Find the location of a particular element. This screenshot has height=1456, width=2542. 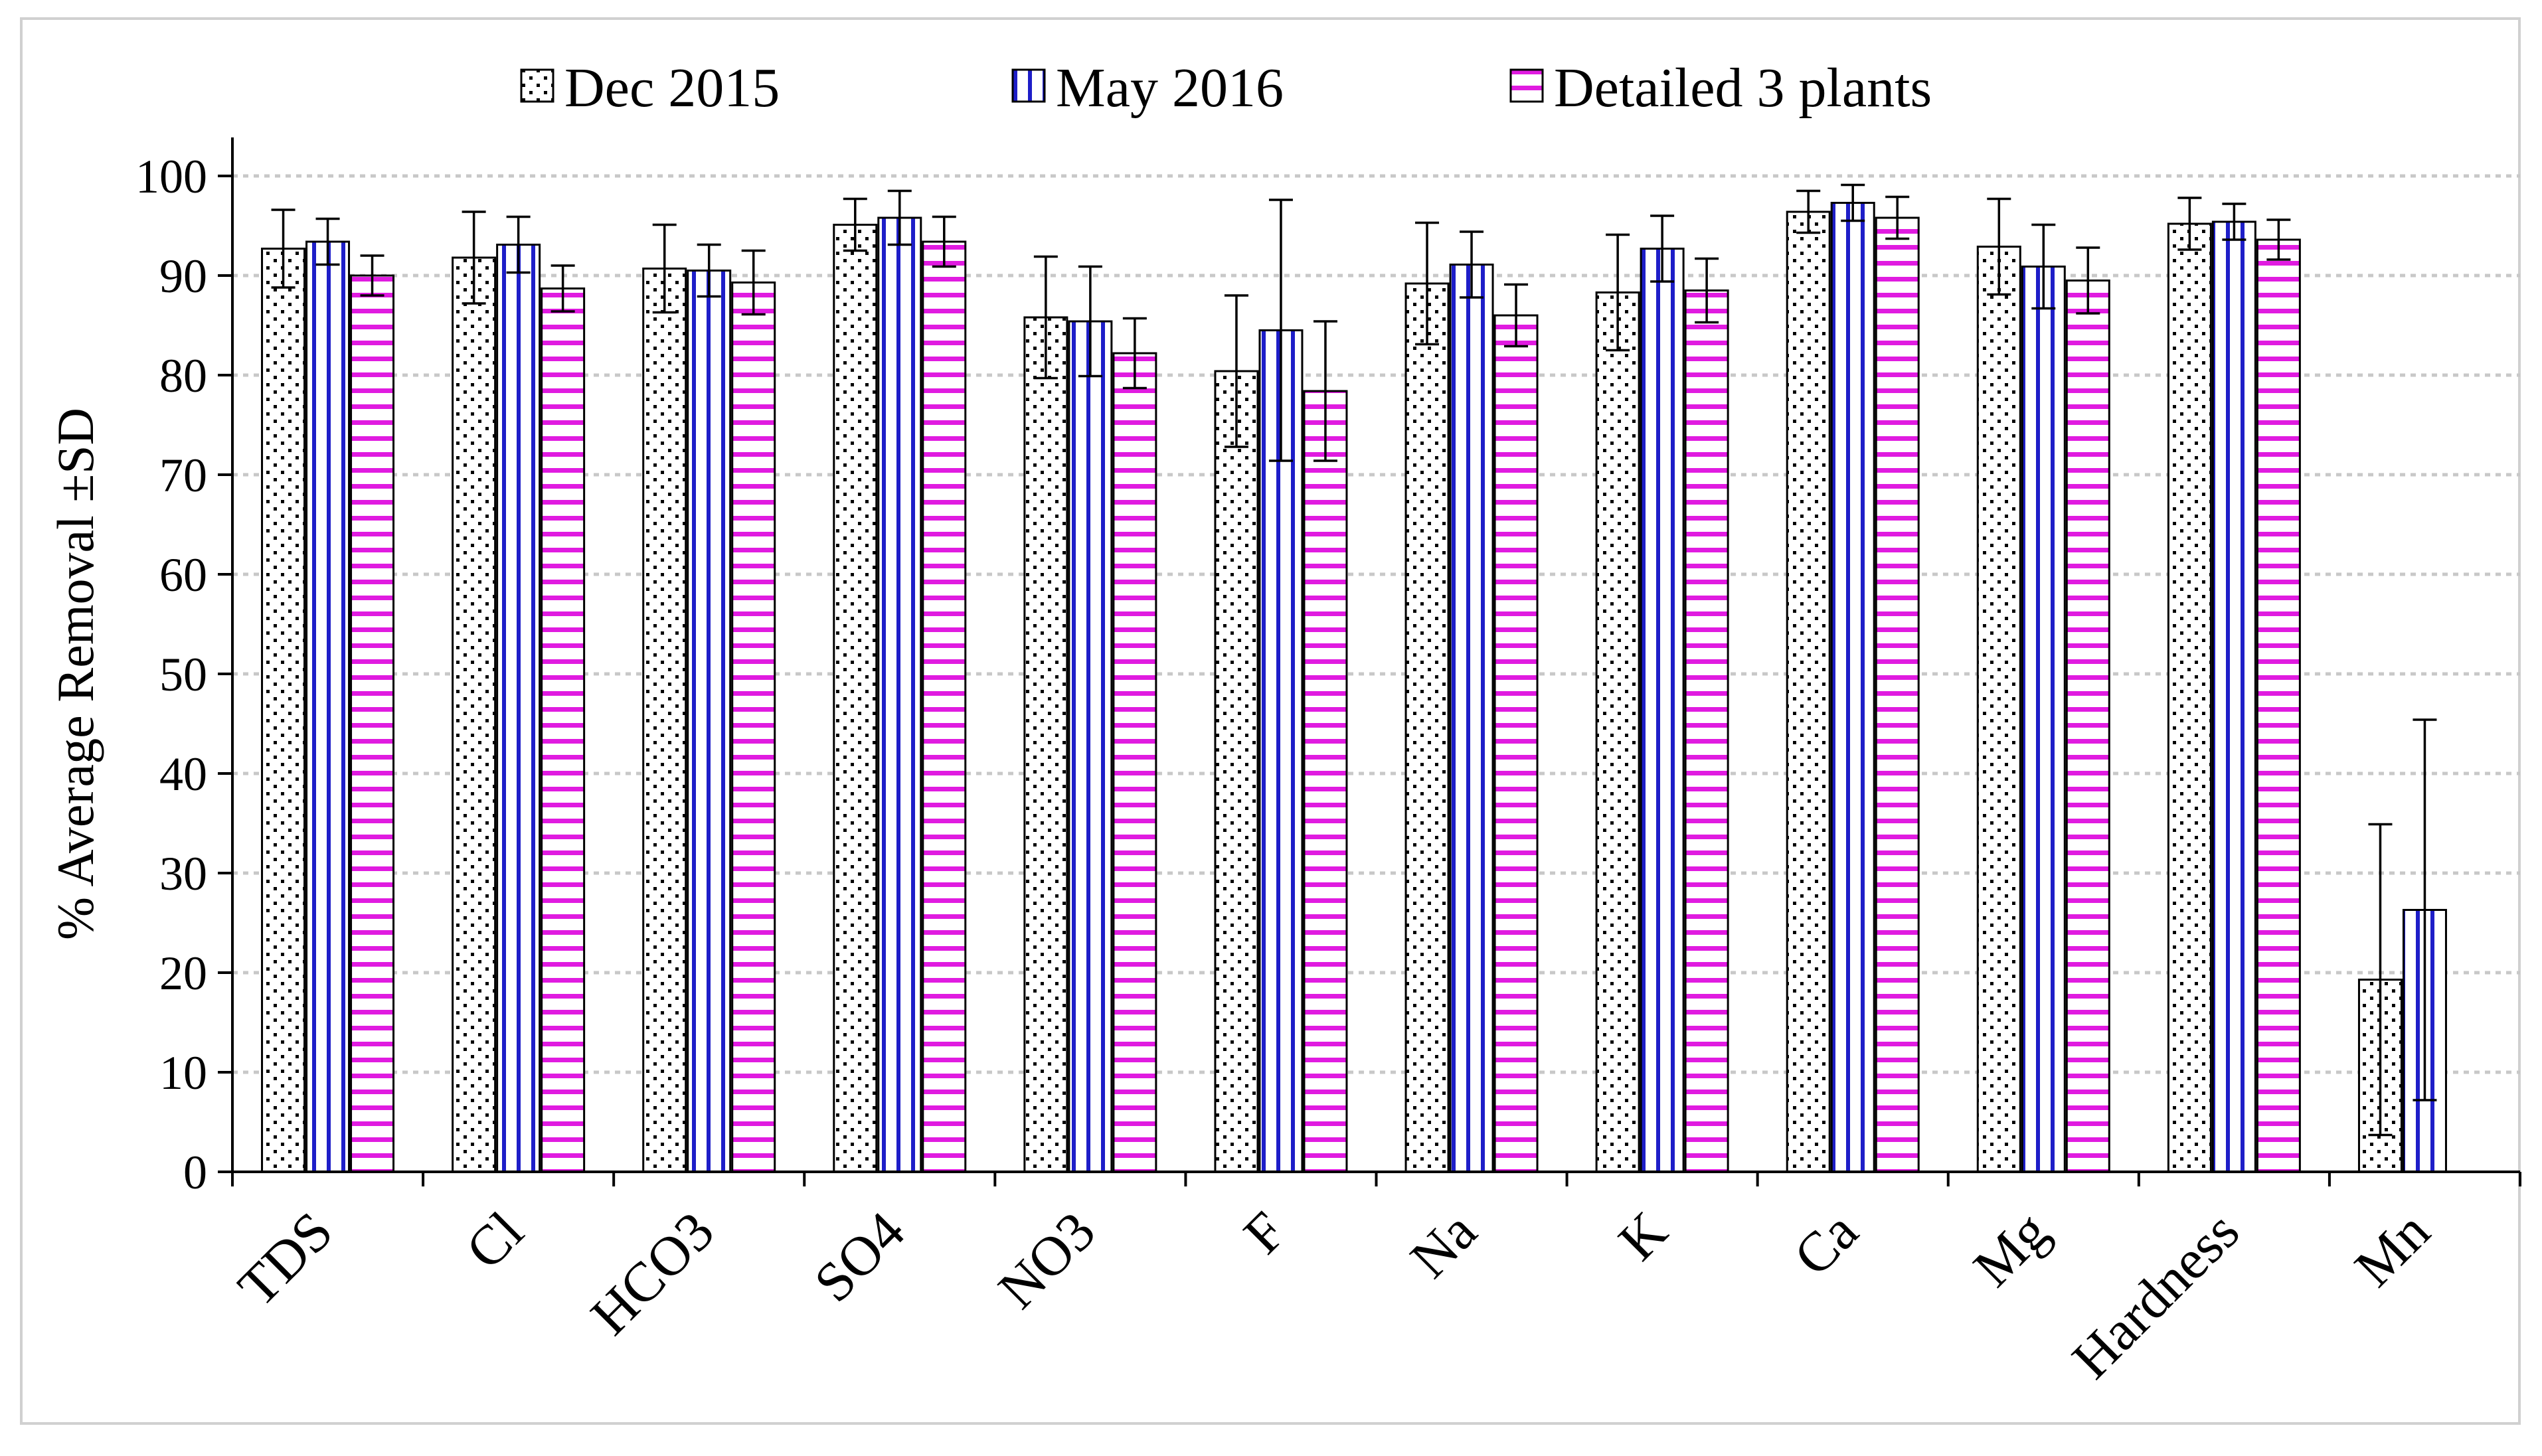

x-tick-label: Mn is located at coordinates (2393, 1249).